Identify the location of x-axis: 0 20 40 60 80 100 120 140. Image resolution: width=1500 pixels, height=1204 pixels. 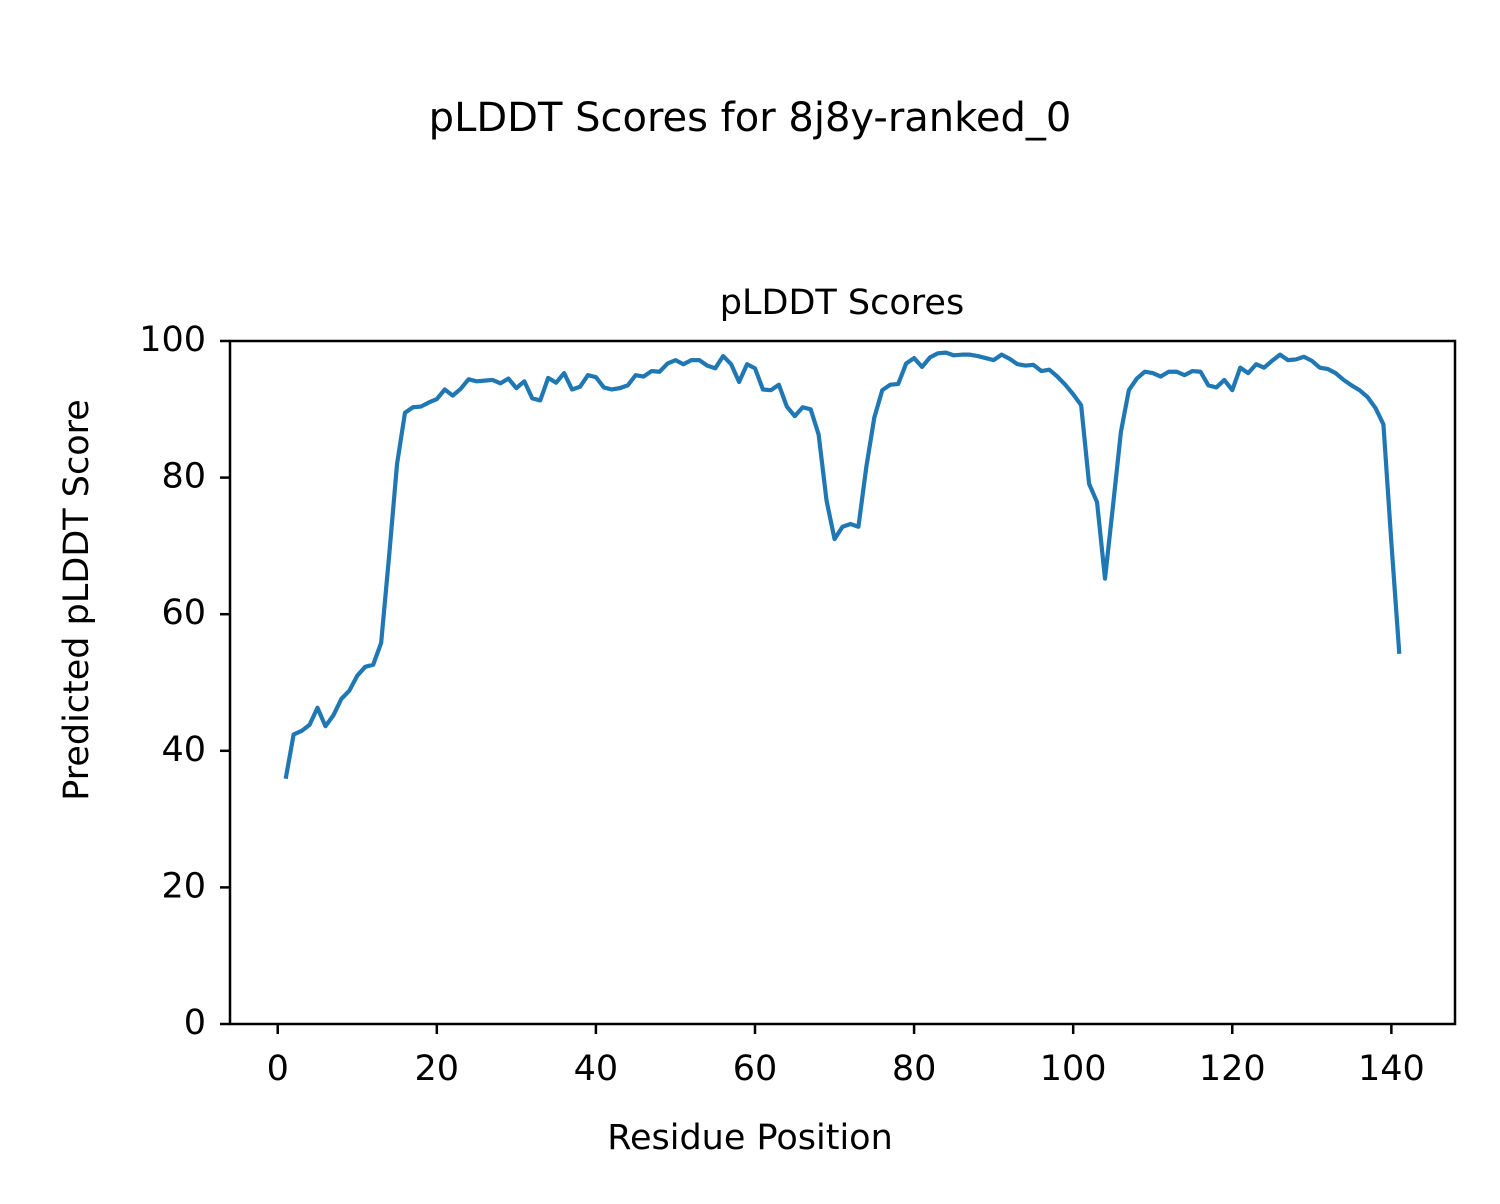
(846, 1056).